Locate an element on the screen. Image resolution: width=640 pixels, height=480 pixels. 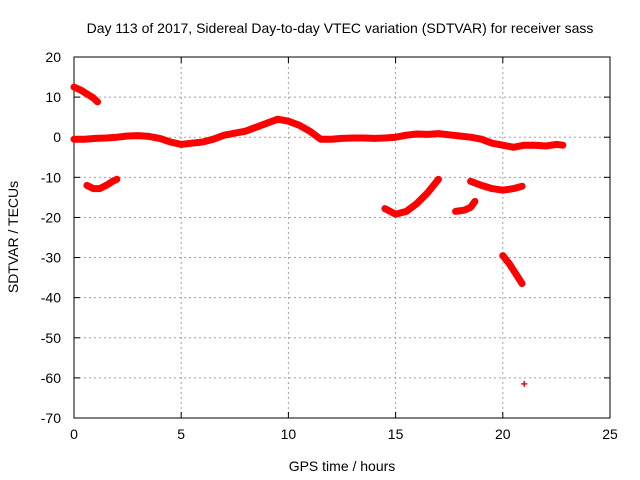
series-arc_20h_steep is located at coordinates (512, 270).